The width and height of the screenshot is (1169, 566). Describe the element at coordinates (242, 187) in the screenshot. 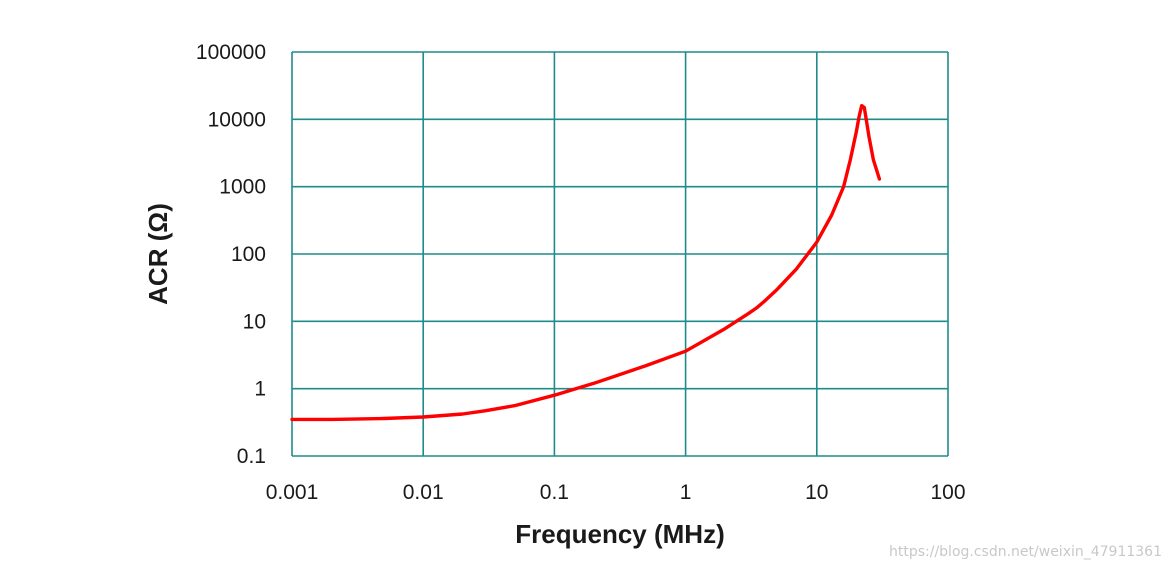

I see `y-tick-label: 1000` at that location.